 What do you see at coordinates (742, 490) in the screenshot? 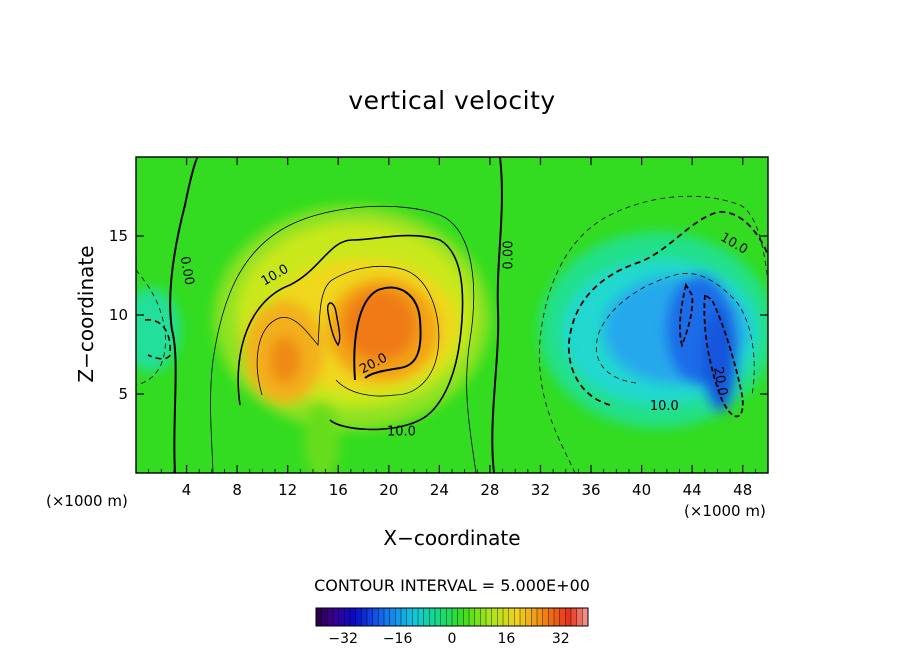
I see `x-tick-label: 48` at bounding box center [742, 490].